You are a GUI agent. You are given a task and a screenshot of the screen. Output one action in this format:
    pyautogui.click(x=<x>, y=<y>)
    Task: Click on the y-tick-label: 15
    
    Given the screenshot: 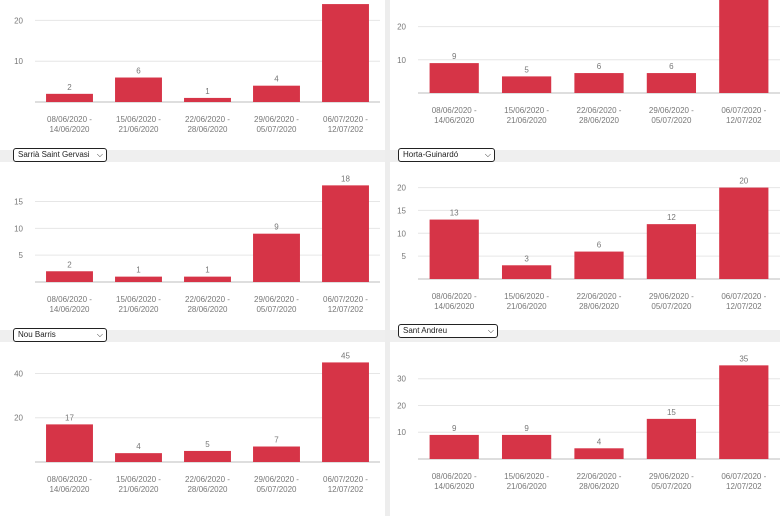 What is the action you would take?
    pyautogui.click(x=401, y=210)
    